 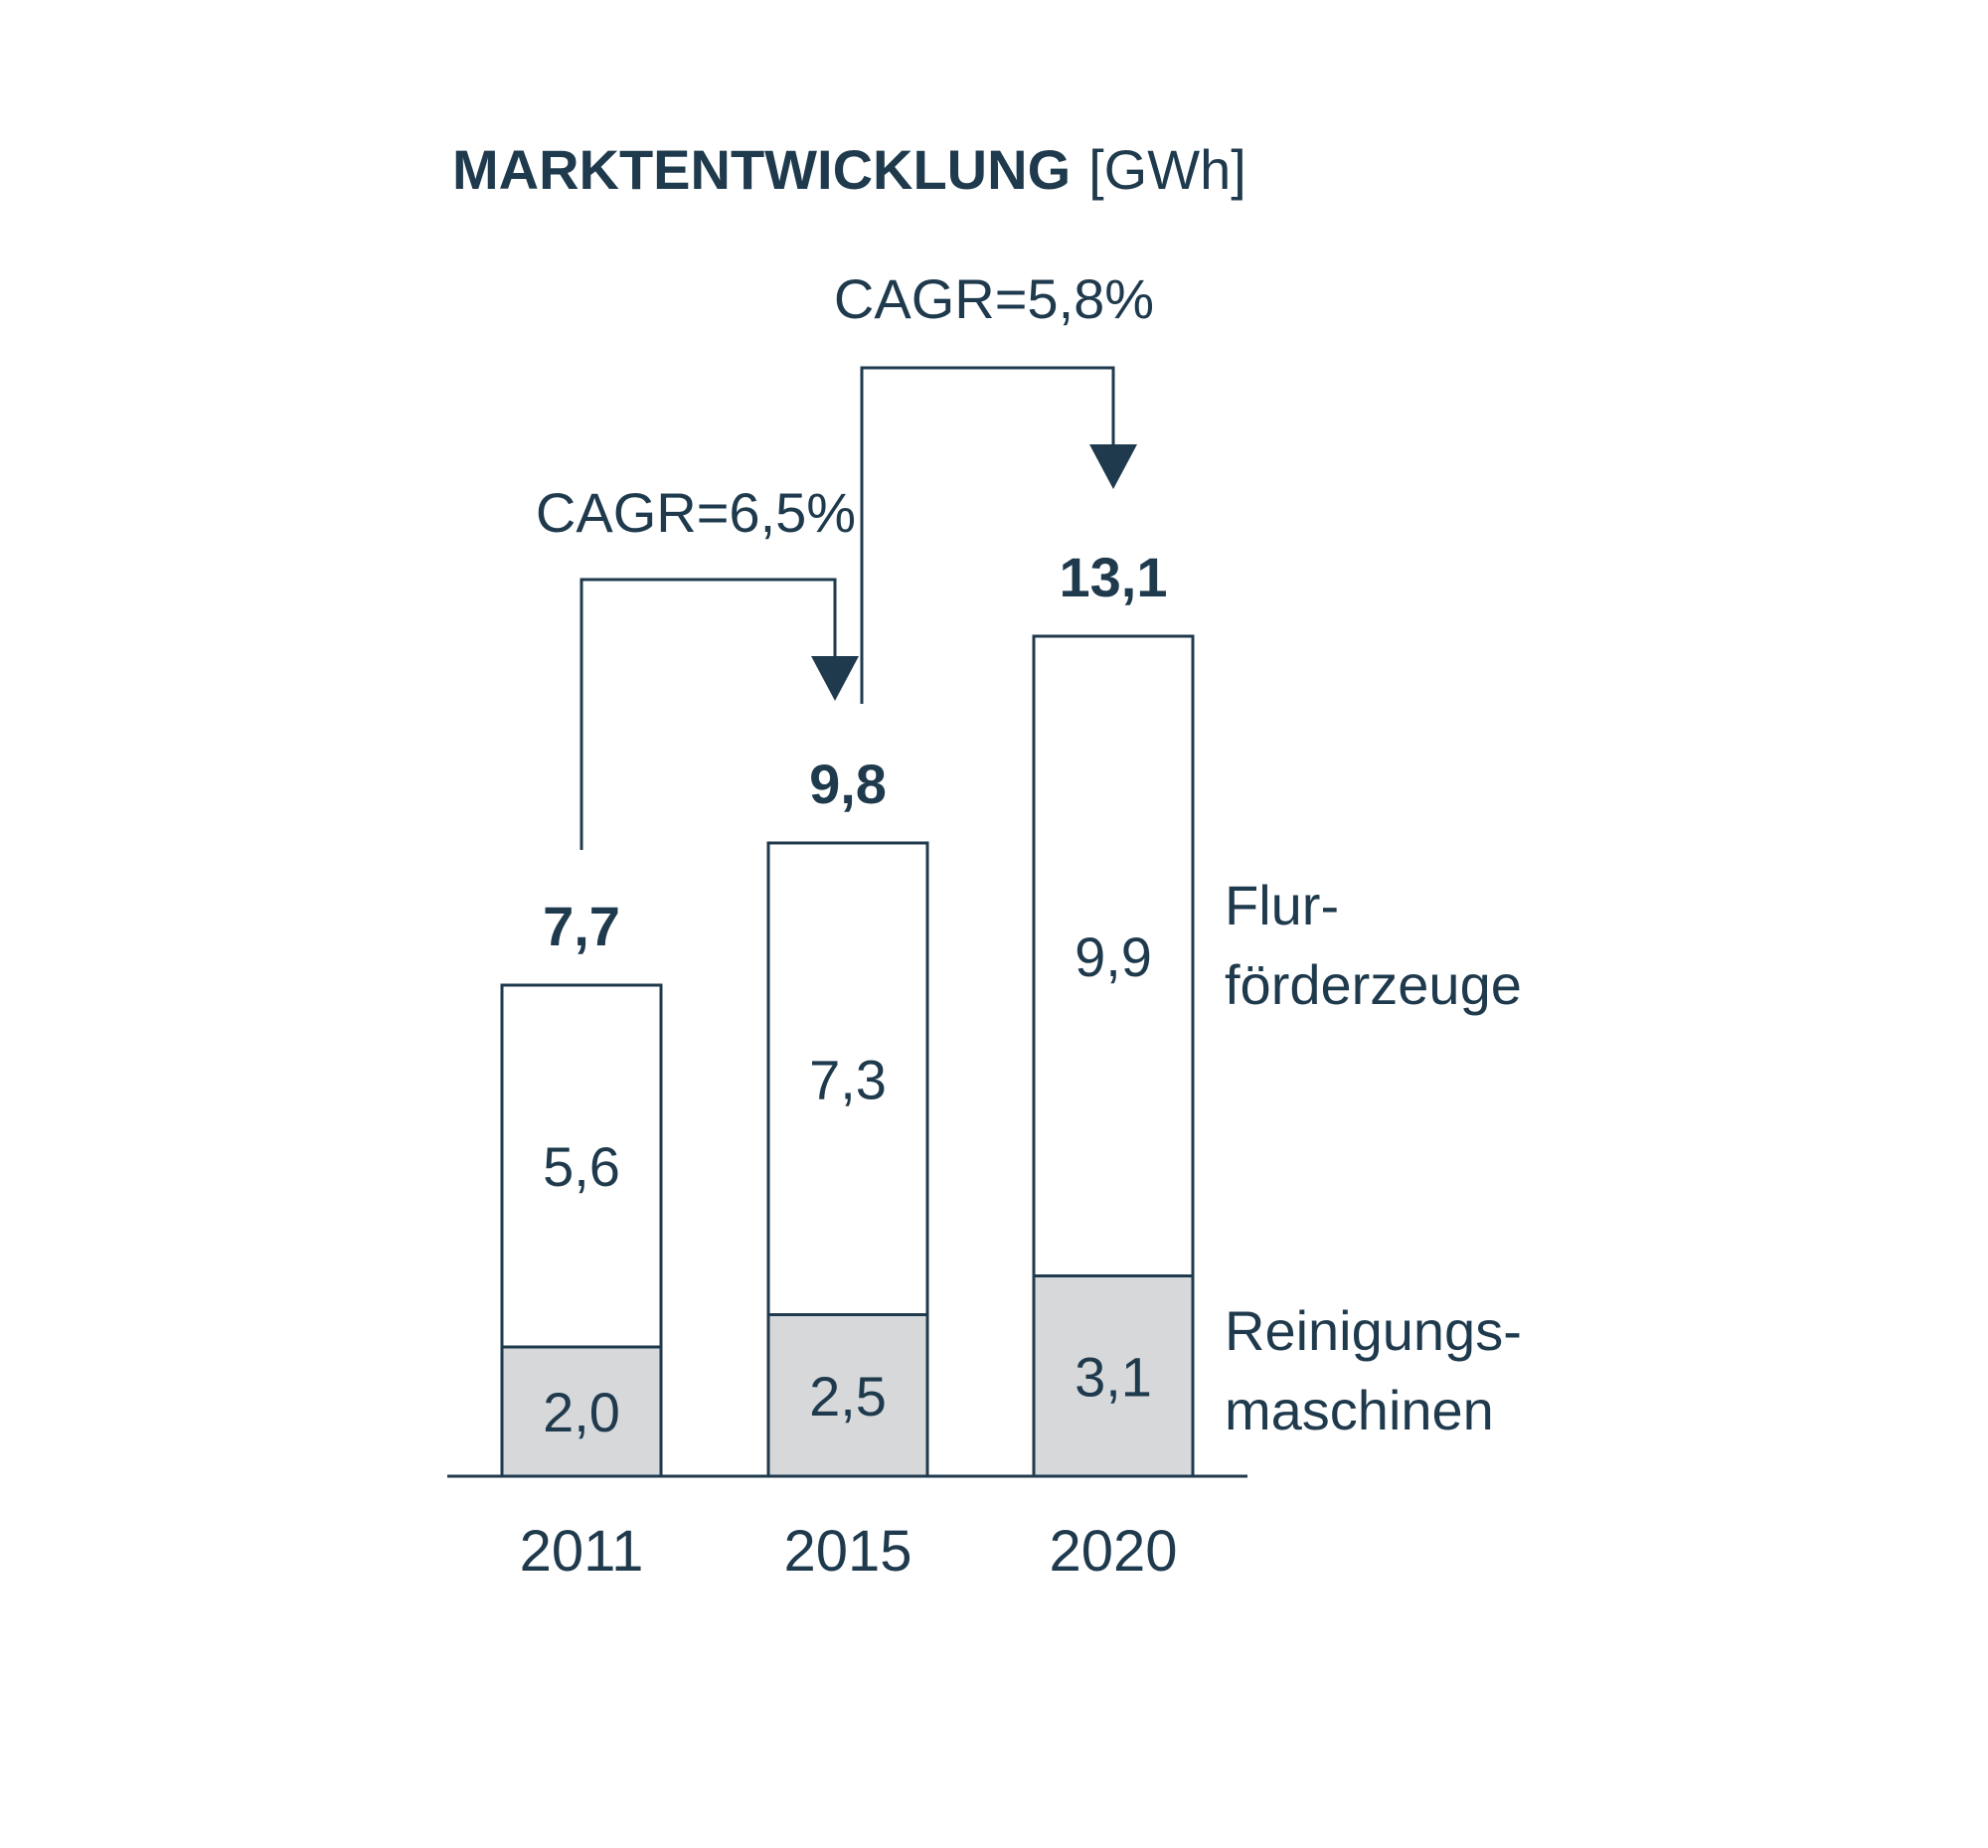 I want to click on cagr-arrows: CAGR=6,5% CAGR=5,8%, so click(x=845, y=558).